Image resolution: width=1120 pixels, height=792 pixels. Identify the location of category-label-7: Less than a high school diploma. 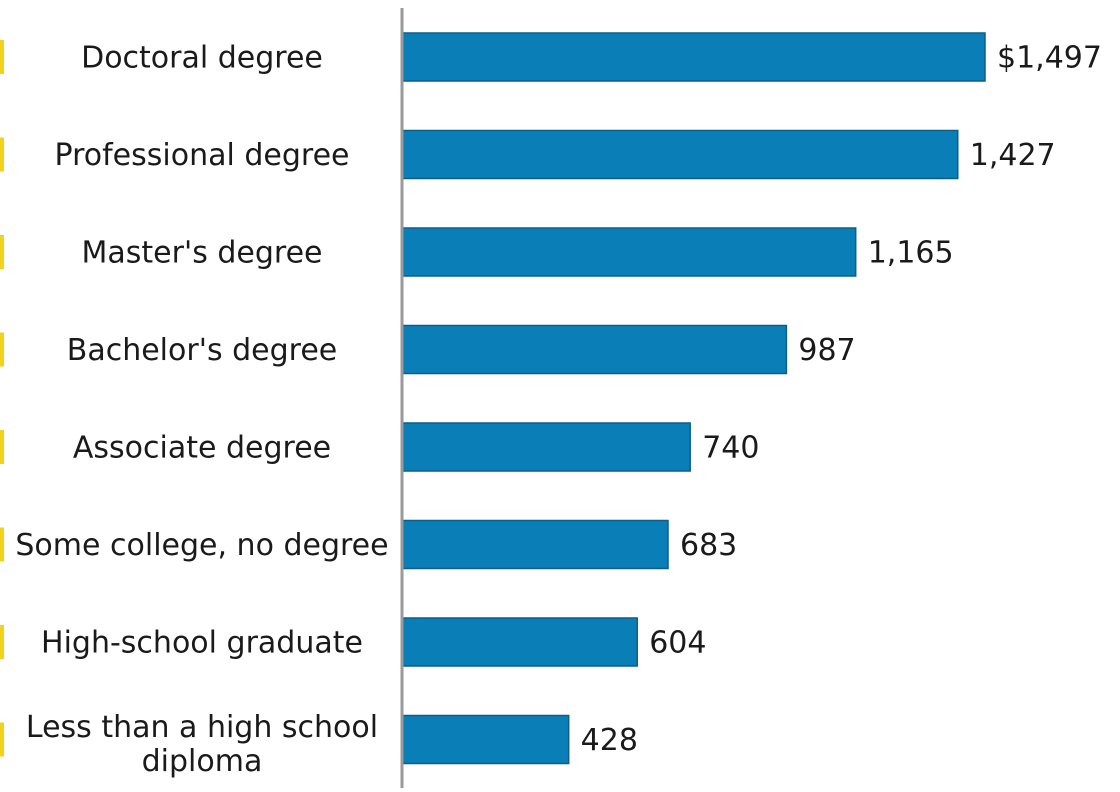
(202, 744).